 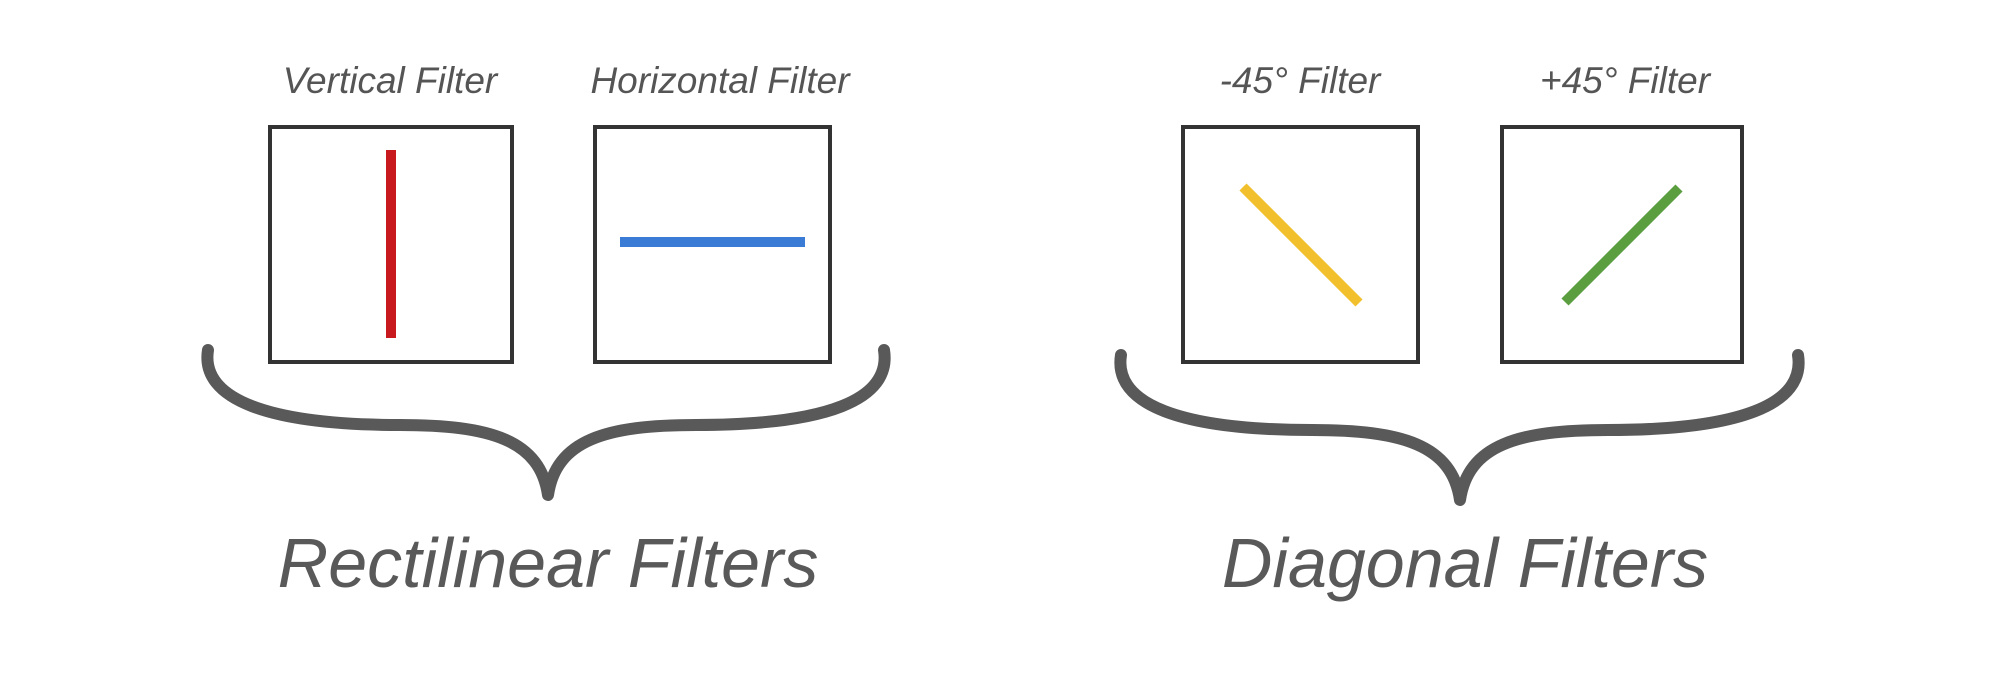 What do you see at coordinates (1465, 563) in the screenshot?
I see `diagonal-group-label: Diagonal Filters` at bounding box center [1465, 563].